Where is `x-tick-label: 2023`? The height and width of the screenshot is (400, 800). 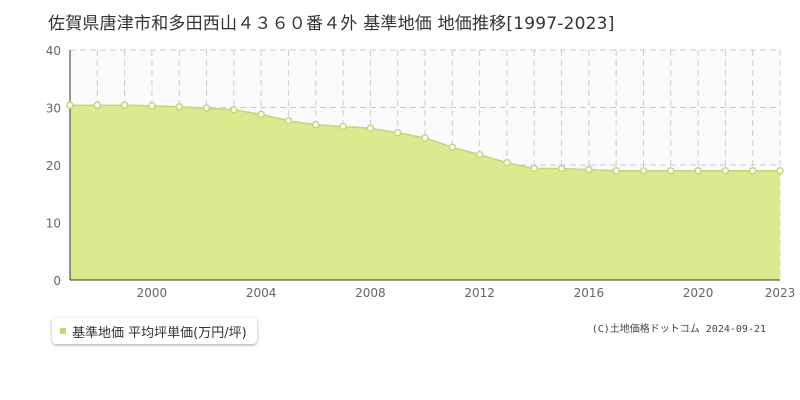 x-tick-label: 2023 is located at coordinates (780, 293).